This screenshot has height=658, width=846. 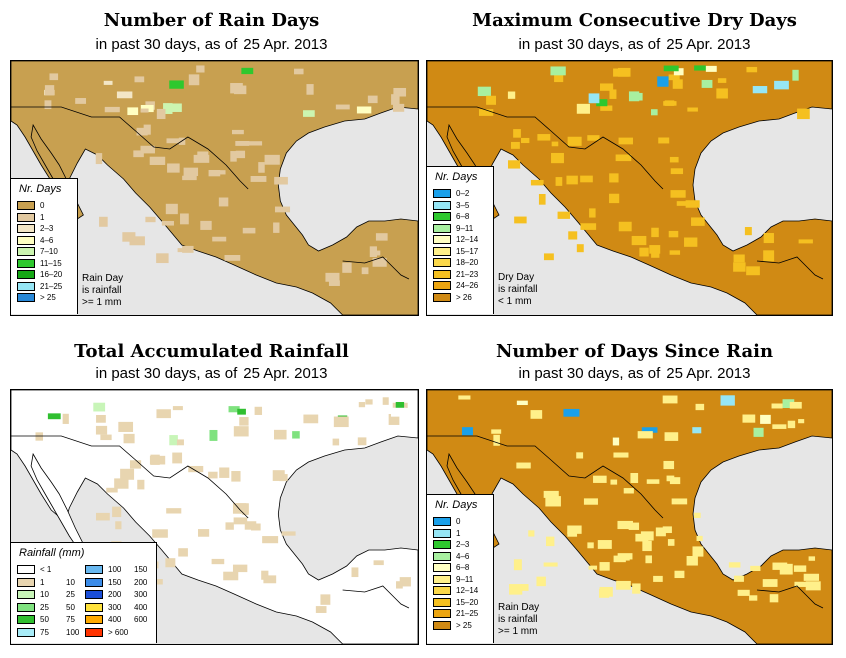 I want to click on panel-subtitle: in past 30 days, as of 25 Apr. 2013, so click(x=211, y=373).